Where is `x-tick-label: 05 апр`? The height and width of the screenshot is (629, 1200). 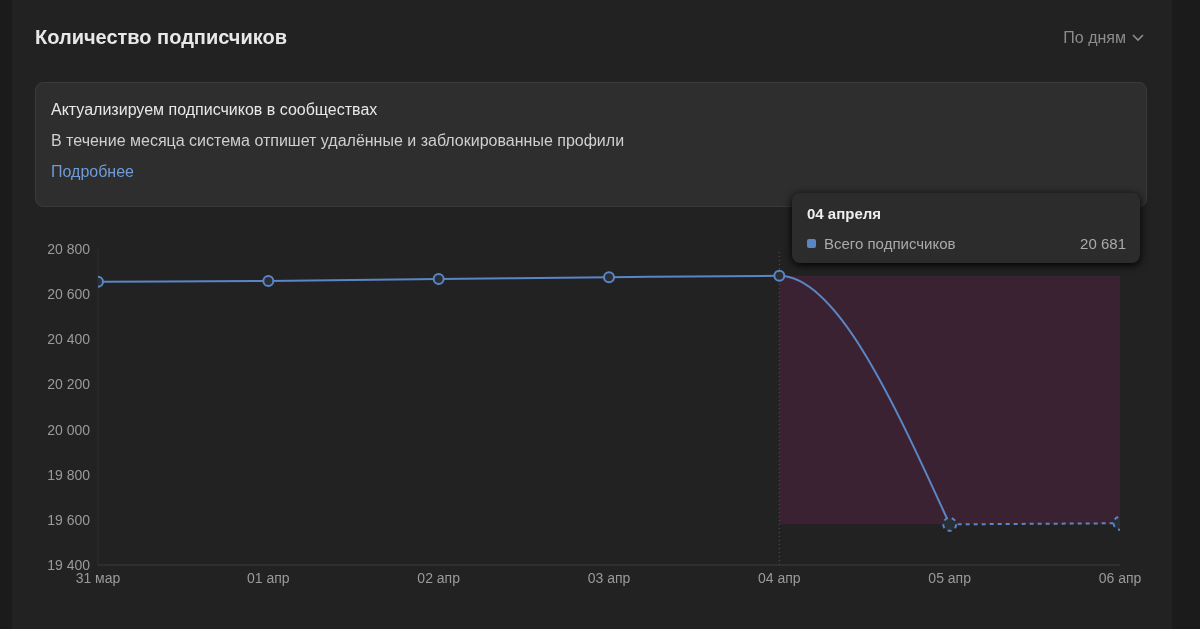 x-tick-label: 05 апр is located at coordinates (950, 577).